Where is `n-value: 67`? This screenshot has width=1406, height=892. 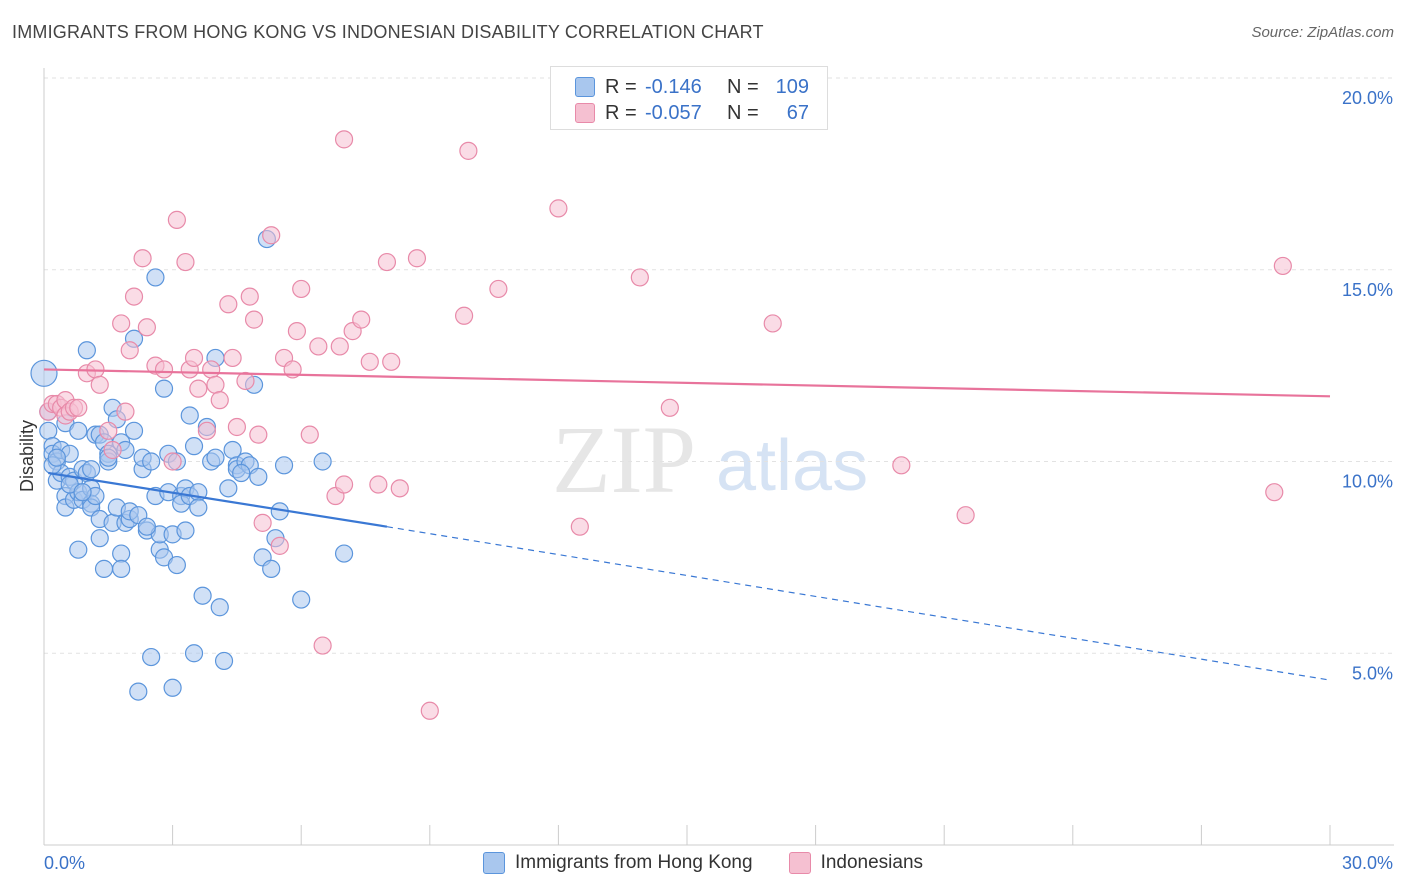 n-value: 67 is located at coordinates (797, 112).